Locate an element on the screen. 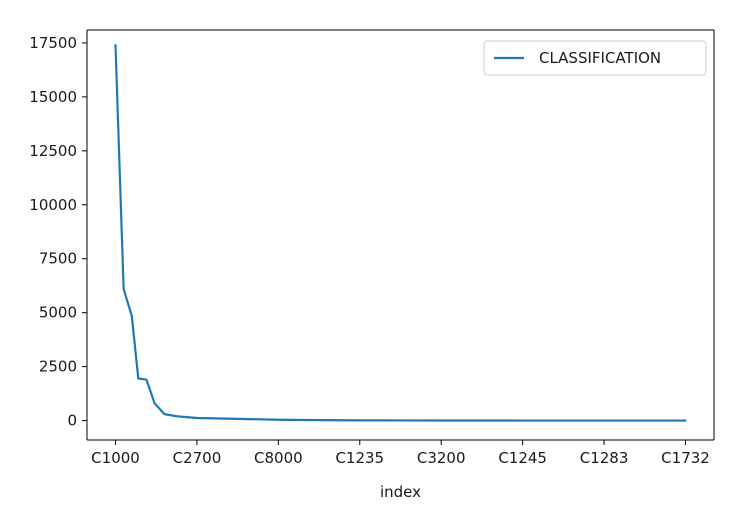 This screenshot has height=514, width=733. x-tick-label: C1235 is located at coordinates (359, 458).